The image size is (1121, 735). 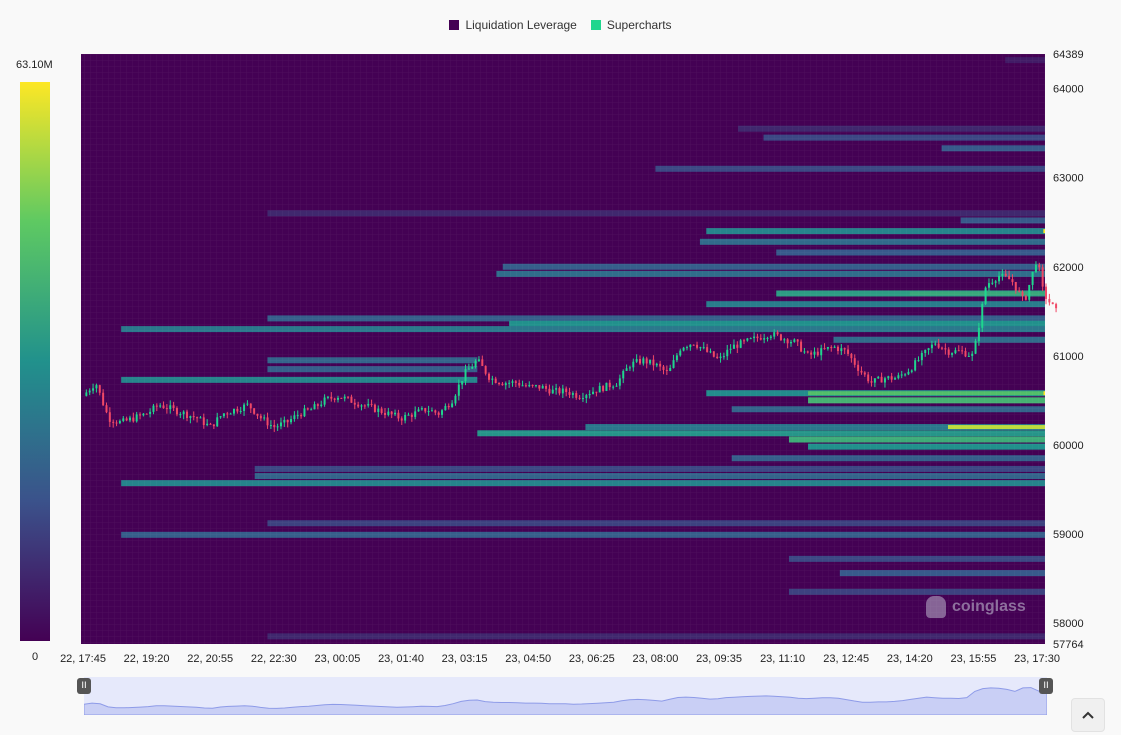 I want to click on scroll-to-top-button, so click(x=1088, y=715).